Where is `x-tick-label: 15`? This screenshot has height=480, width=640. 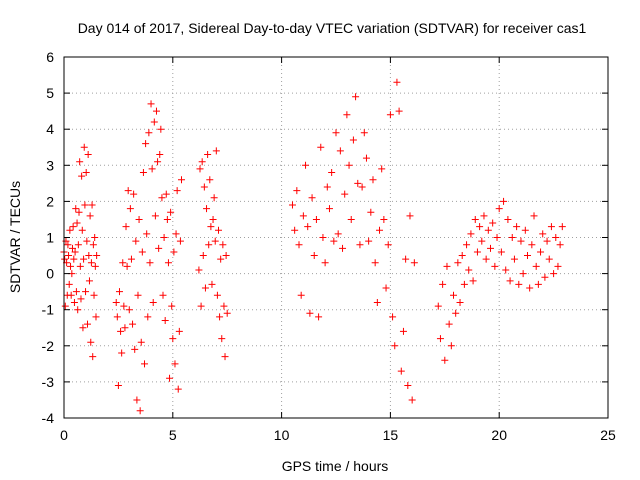 x-tick-label: 15 is located at coordinates (391, 435).